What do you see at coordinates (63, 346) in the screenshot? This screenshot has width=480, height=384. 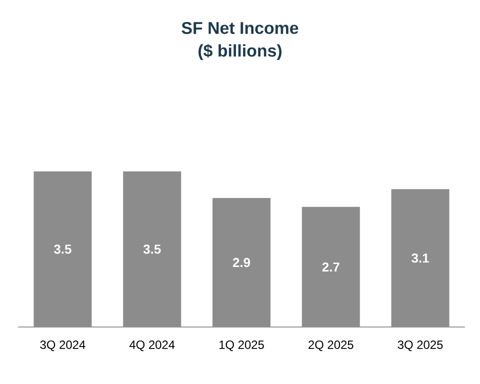 I see `x-tick-label: 3Q 2024` at bounding box center [63, 346].